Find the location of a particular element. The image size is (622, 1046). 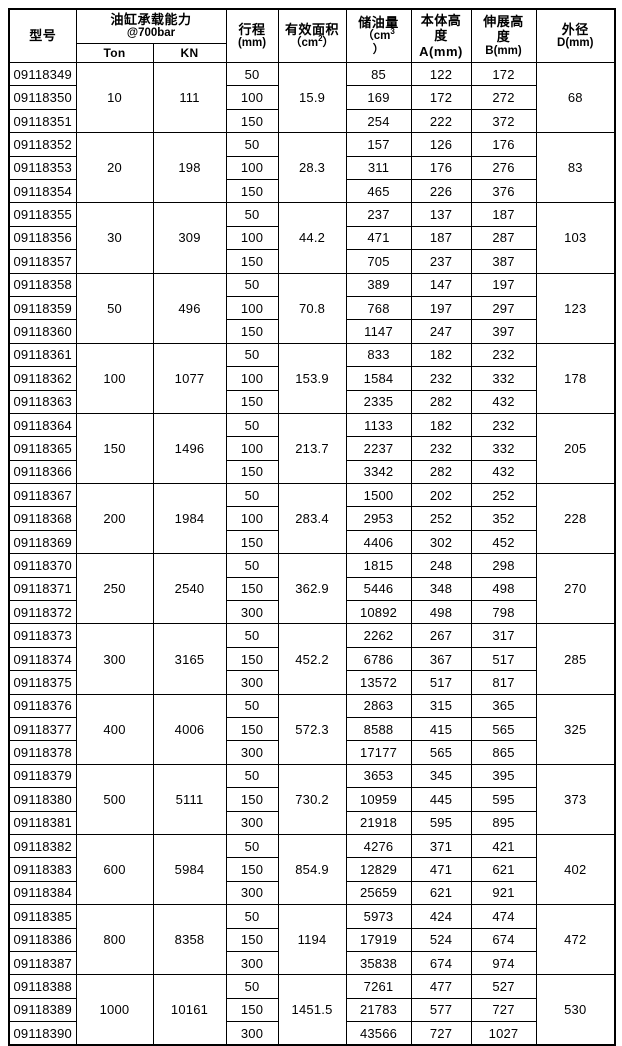

table-row: 09118368 100 2953 252 352 is located at coordinates (311, 518).